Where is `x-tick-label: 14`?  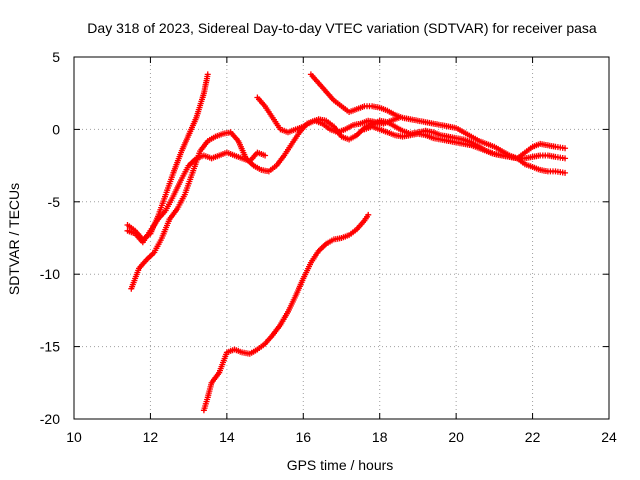
x-tick-label: 14 is located at coordinates (227, 437).